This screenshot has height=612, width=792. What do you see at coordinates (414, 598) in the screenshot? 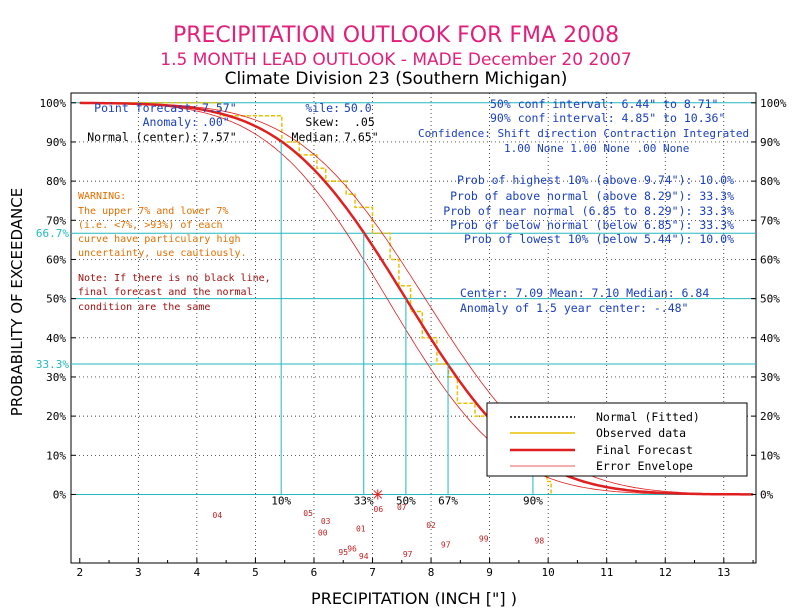
I see `x-axis-label: PRECIPITATION (INCH ["] )` at bounding box center [414, 598].